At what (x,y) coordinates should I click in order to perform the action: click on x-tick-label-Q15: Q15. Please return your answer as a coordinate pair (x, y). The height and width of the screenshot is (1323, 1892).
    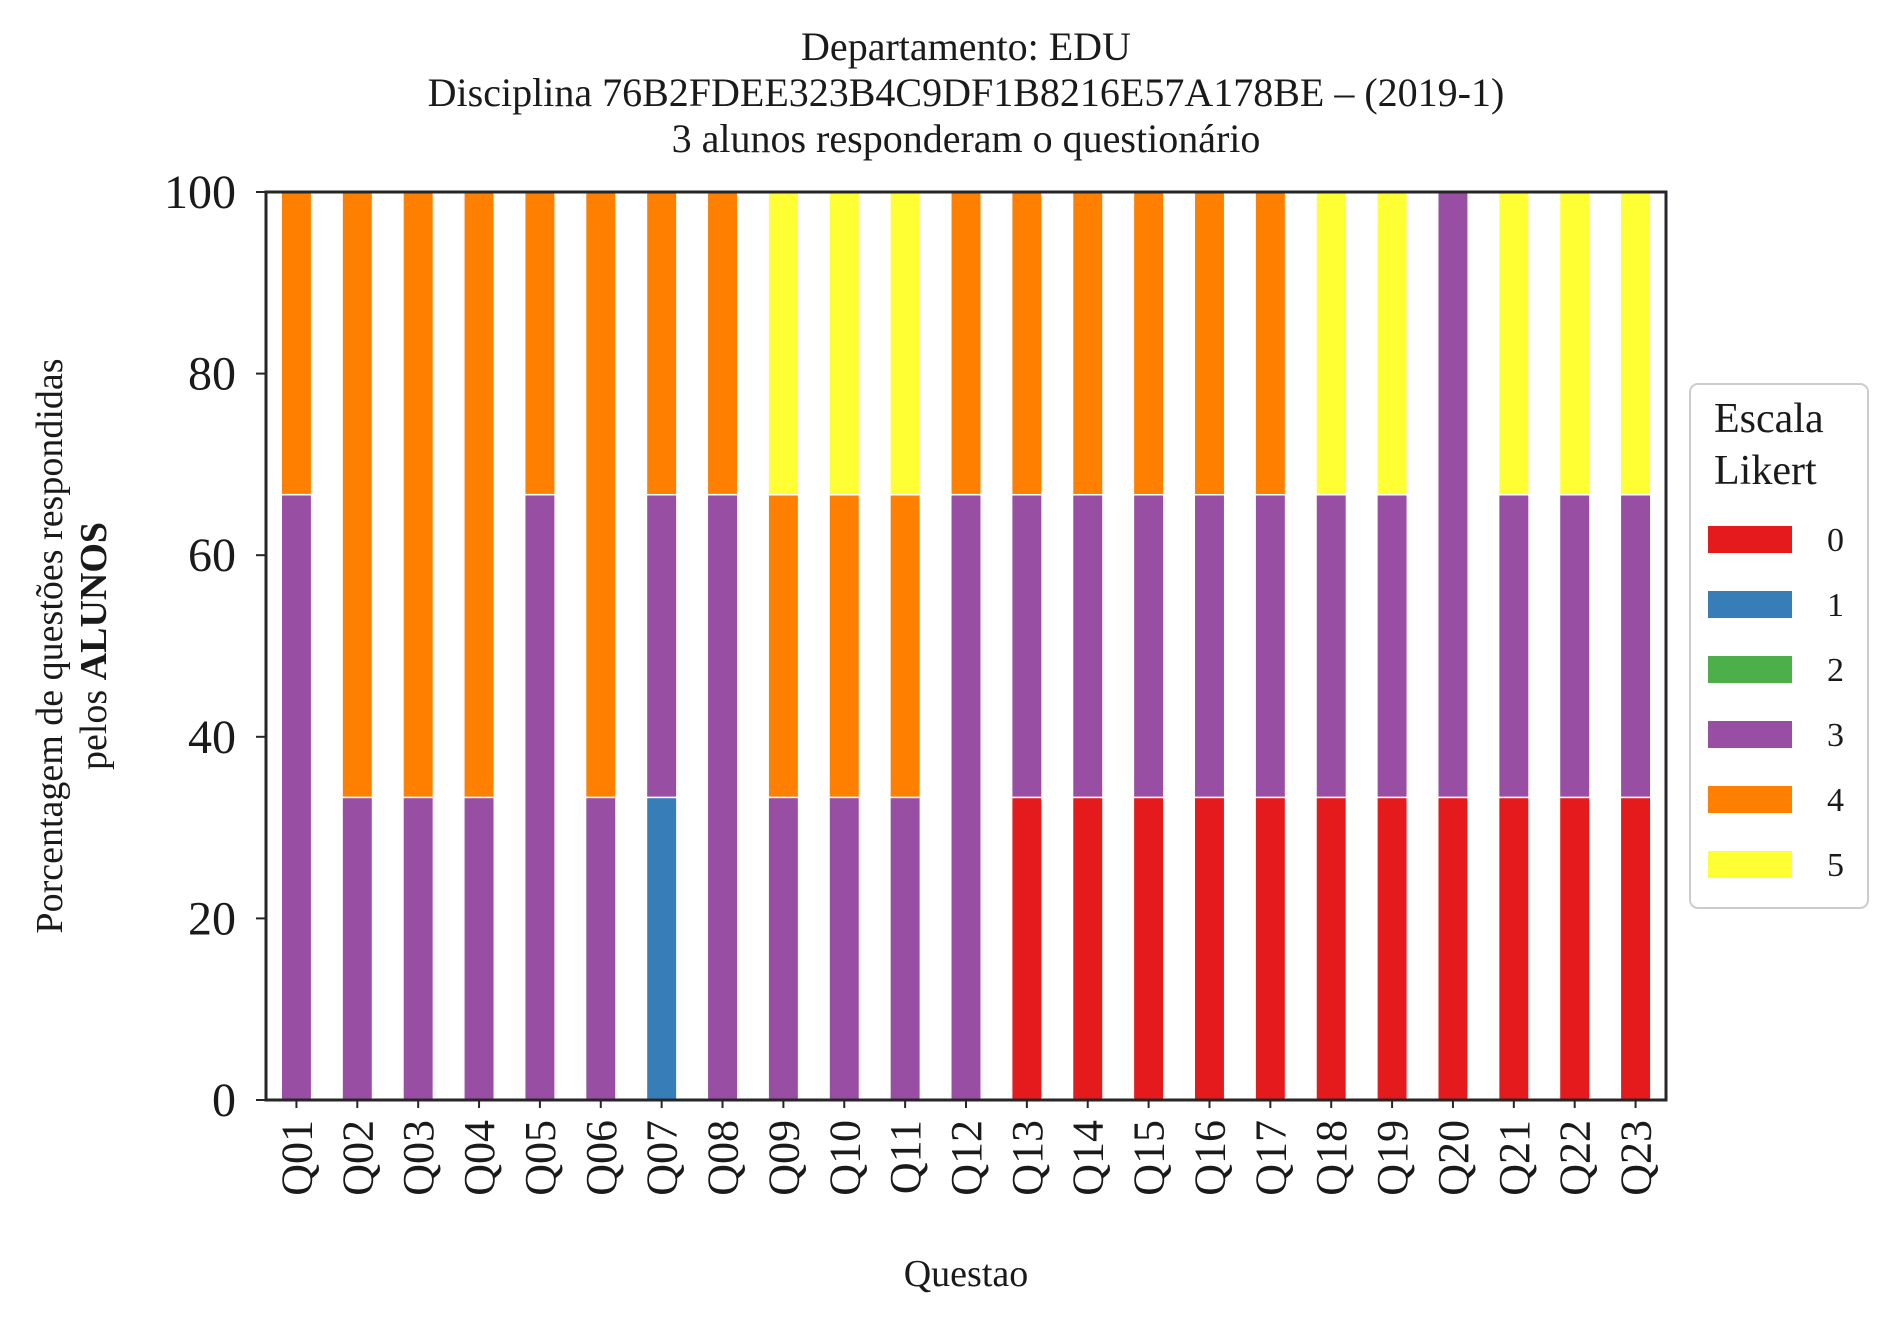
    Looking at the image, I should click on (1149, 1158).